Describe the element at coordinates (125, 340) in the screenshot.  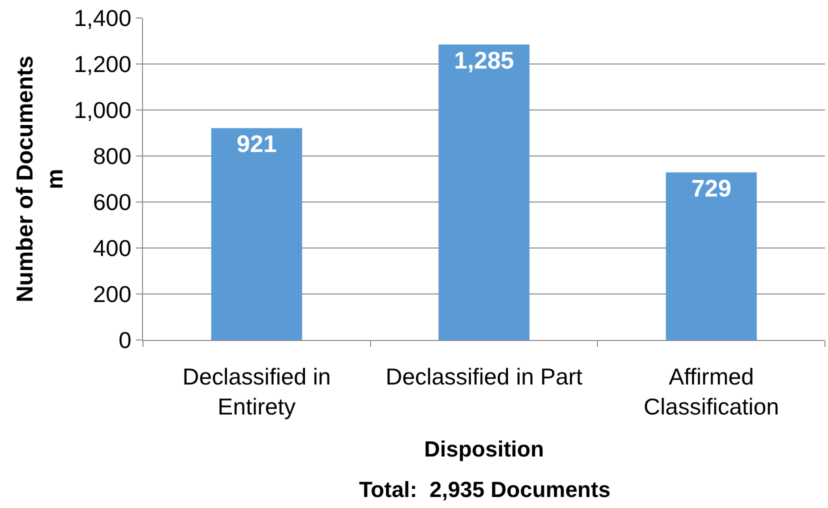
I see `y-tick-label: 0` at that location.